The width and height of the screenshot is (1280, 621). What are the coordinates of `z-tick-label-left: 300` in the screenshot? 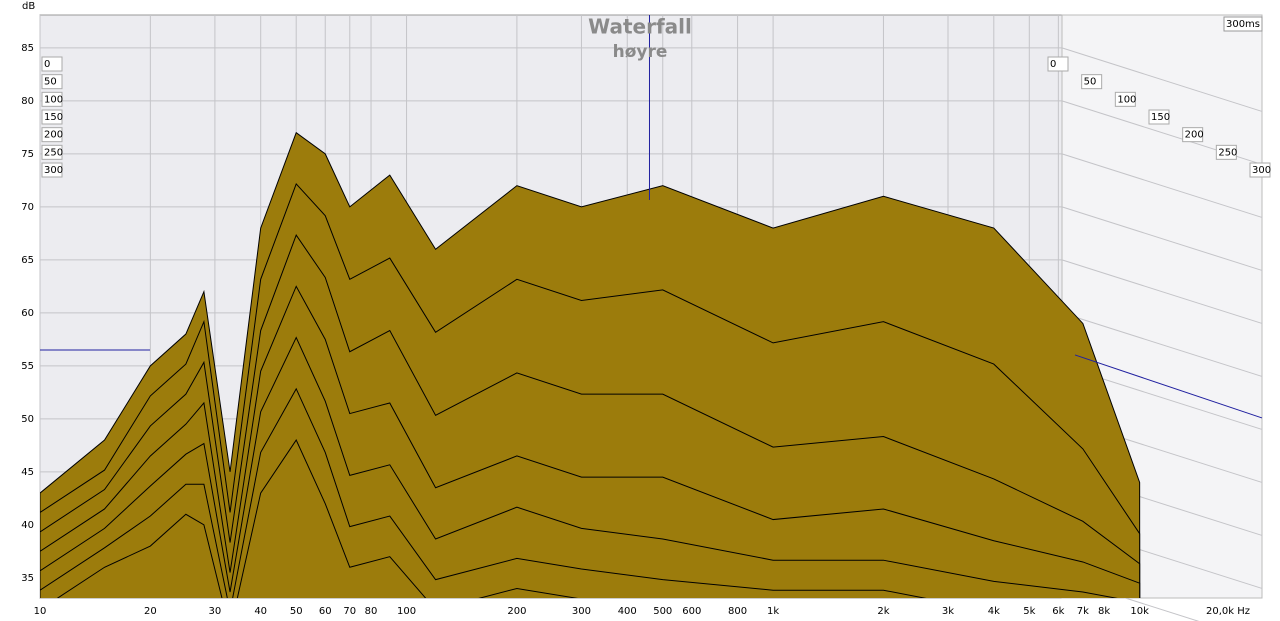 It's located at (53, 170).